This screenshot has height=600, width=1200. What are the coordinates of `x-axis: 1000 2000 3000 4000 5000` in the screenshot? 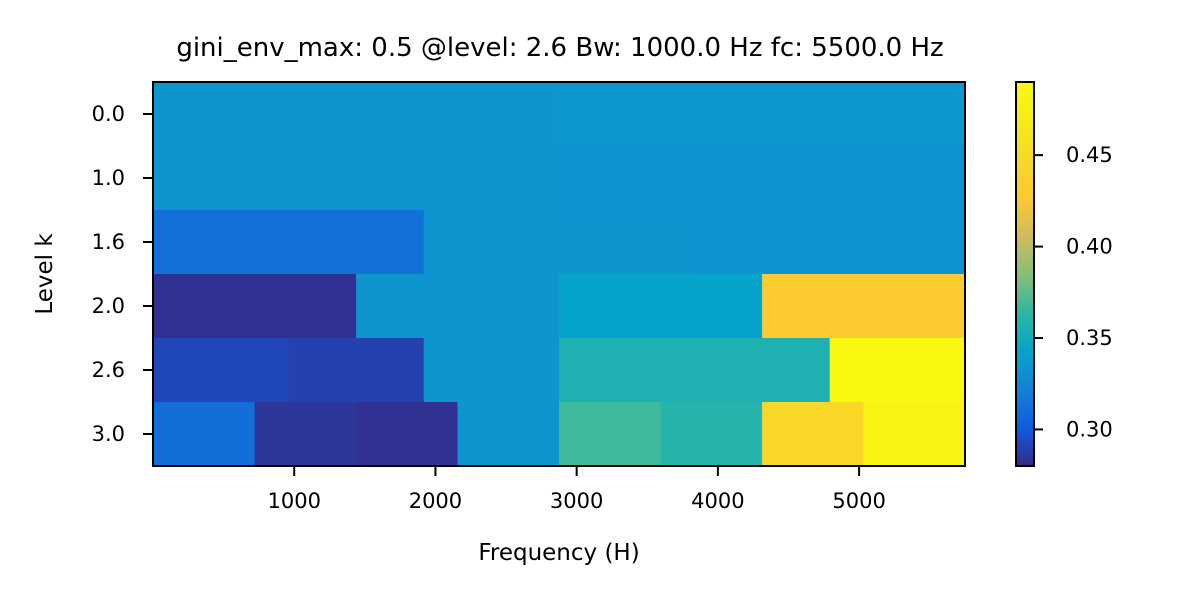 It's located at (576, 489).